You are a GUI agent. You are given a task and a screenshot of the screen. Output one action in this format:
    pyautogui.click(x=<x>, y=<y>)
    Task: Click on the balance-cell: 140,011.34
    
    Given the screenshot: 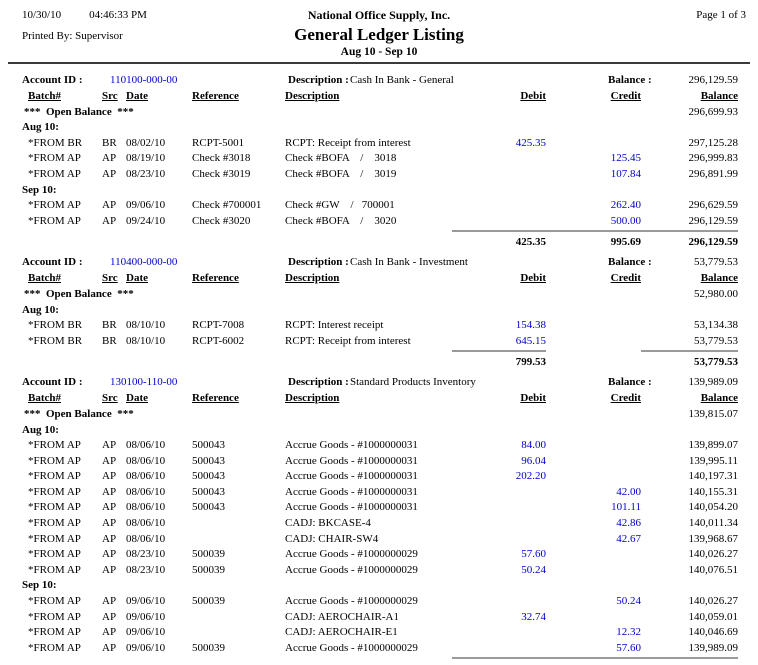 What is the action you would take?
    pyautogui.click(x=713, y=523)
    